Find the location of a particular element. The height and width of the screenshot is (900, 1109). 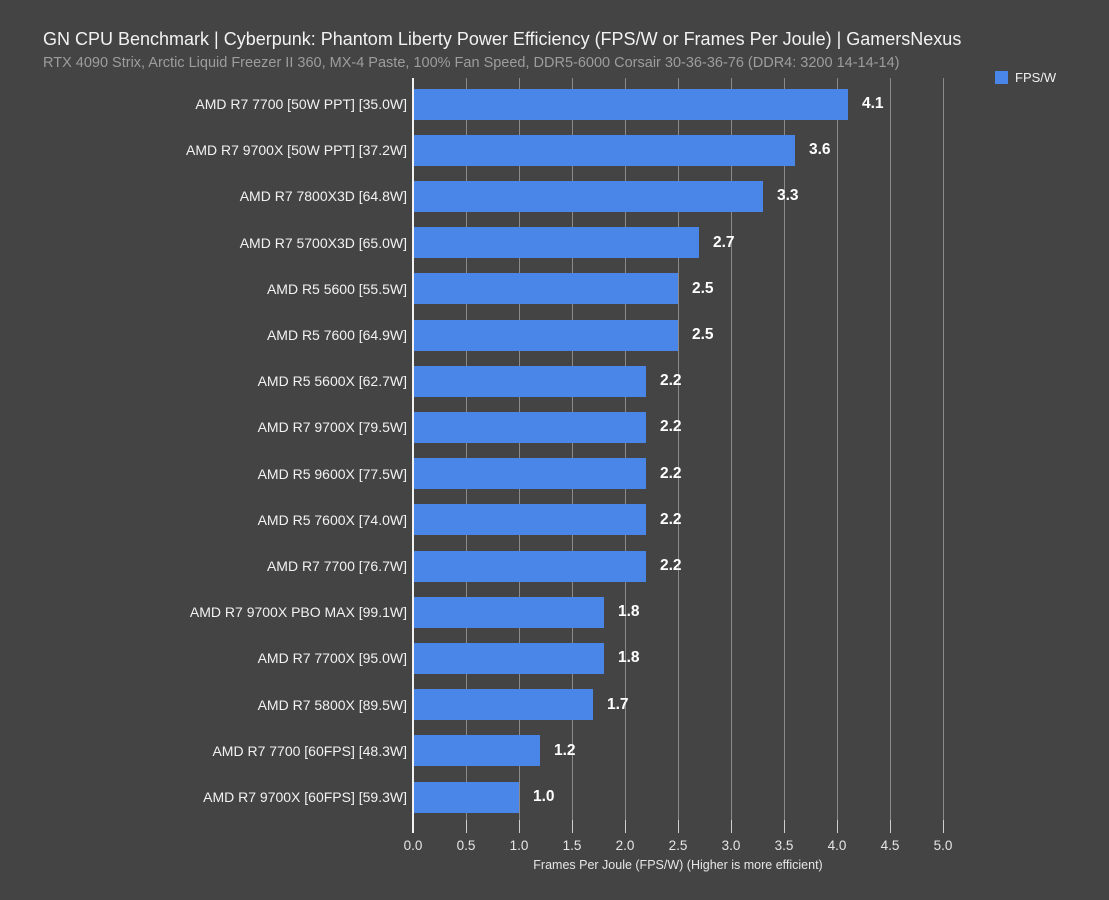

x-axis-tick-label: 0.0 is located at coordinates (413, 845).